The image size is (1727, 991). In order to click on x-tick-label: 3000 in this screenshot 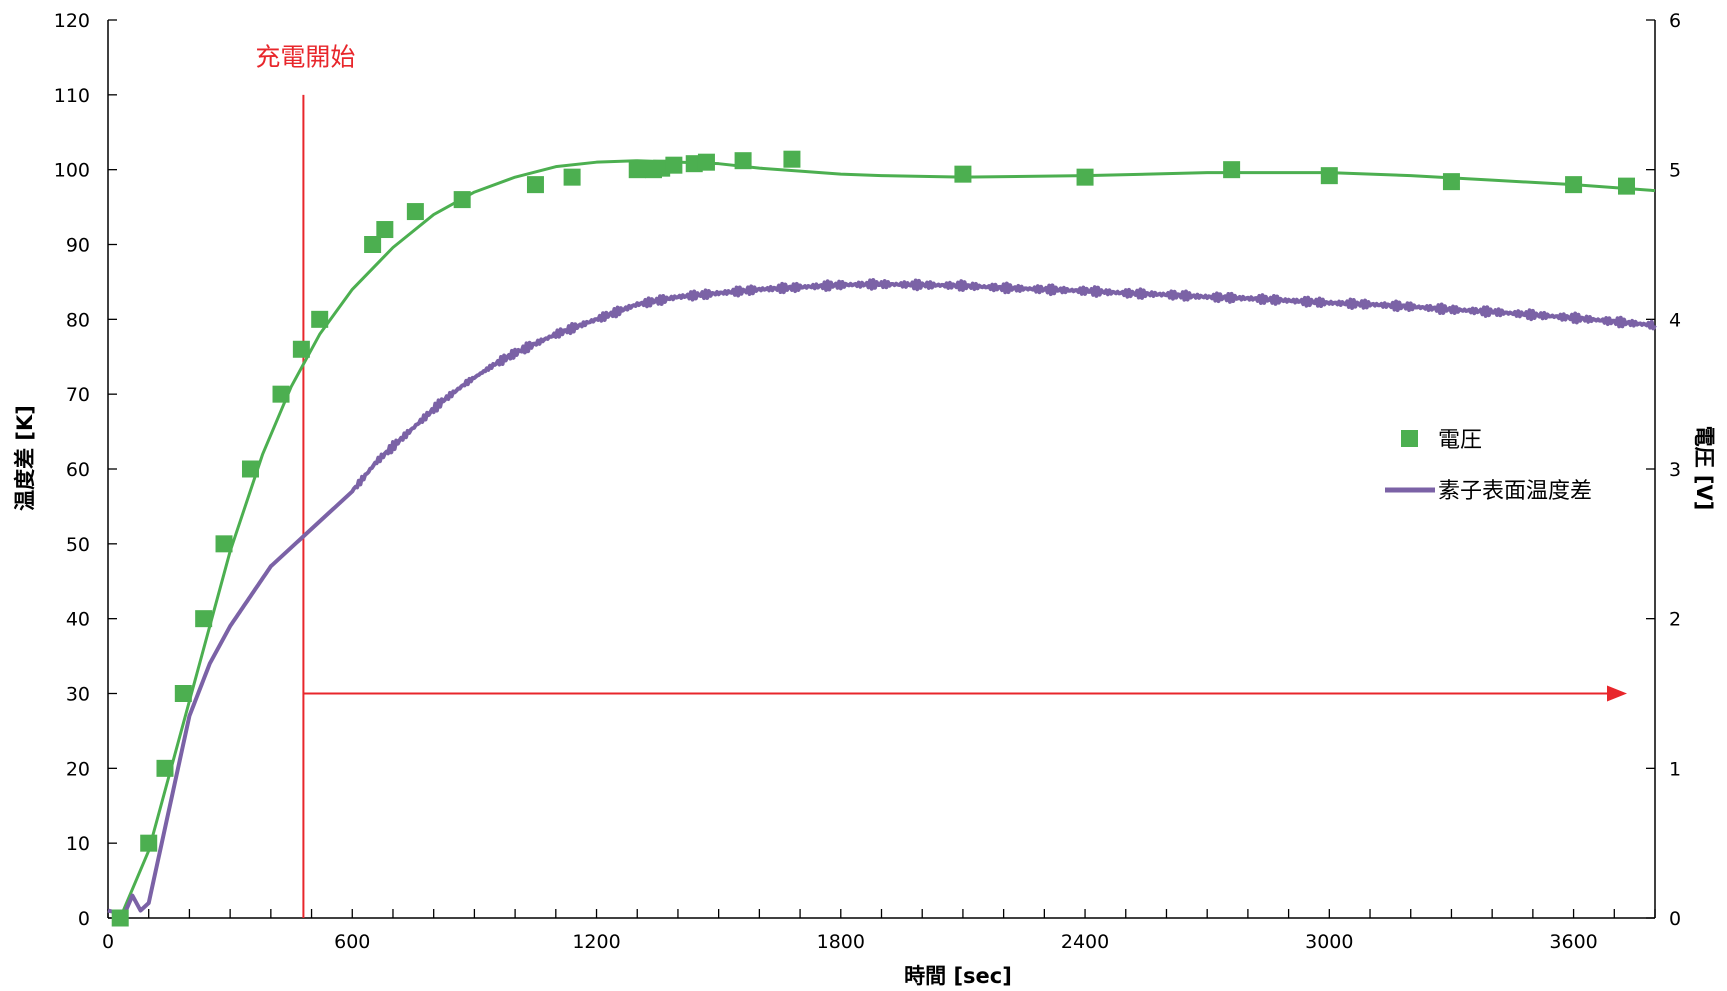, I will do `click(1329, 942)`.